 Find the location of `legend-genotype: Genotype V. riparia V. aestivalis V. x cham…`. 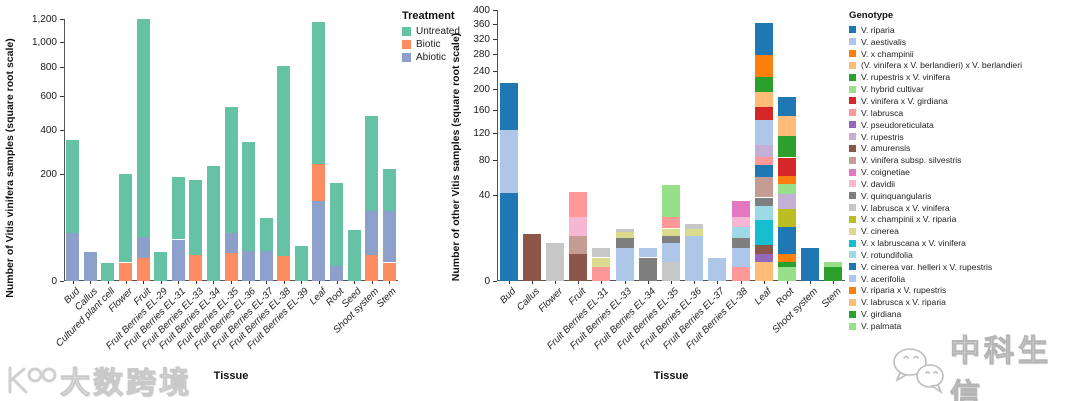

legend-genotype: Genotype V. riparia V. aestivalis V. x cham… is located at coordinates (935, 171).